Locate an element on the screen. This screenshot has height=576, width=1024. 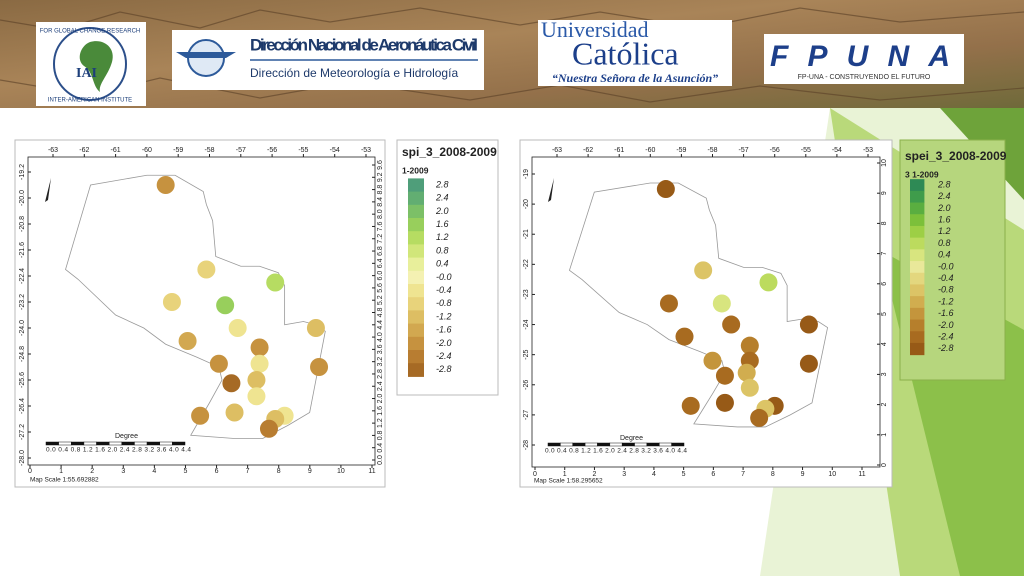
bottom-tick-label: 0 is located at coordinates (535, 474).